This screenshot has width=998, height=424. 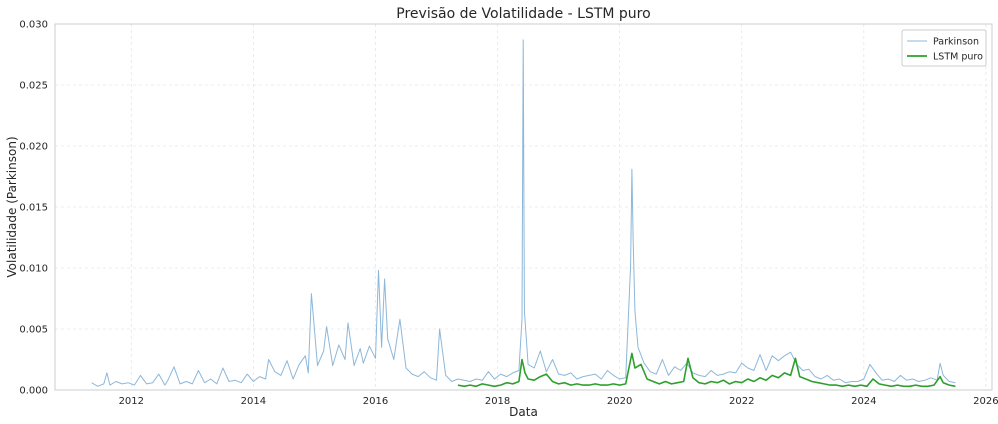 What do you see at coordinates (741, 401) in the screenshot?
I see `x-tick-label: 2022` at bounding box center [741, 401].